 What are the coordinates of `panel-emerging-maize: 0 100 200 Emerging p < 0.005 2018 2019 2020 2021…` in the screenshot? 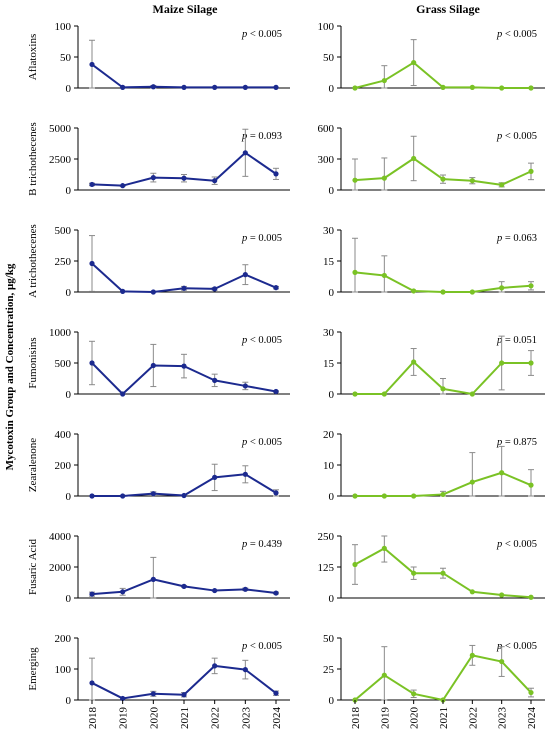 It's located at (158, 681).